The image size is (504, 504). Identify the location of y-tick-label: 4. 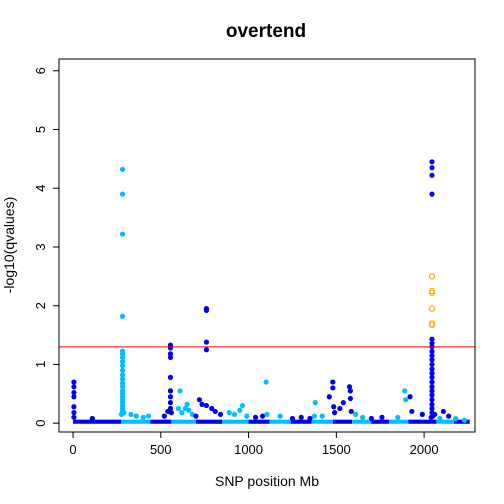
(40, 188).